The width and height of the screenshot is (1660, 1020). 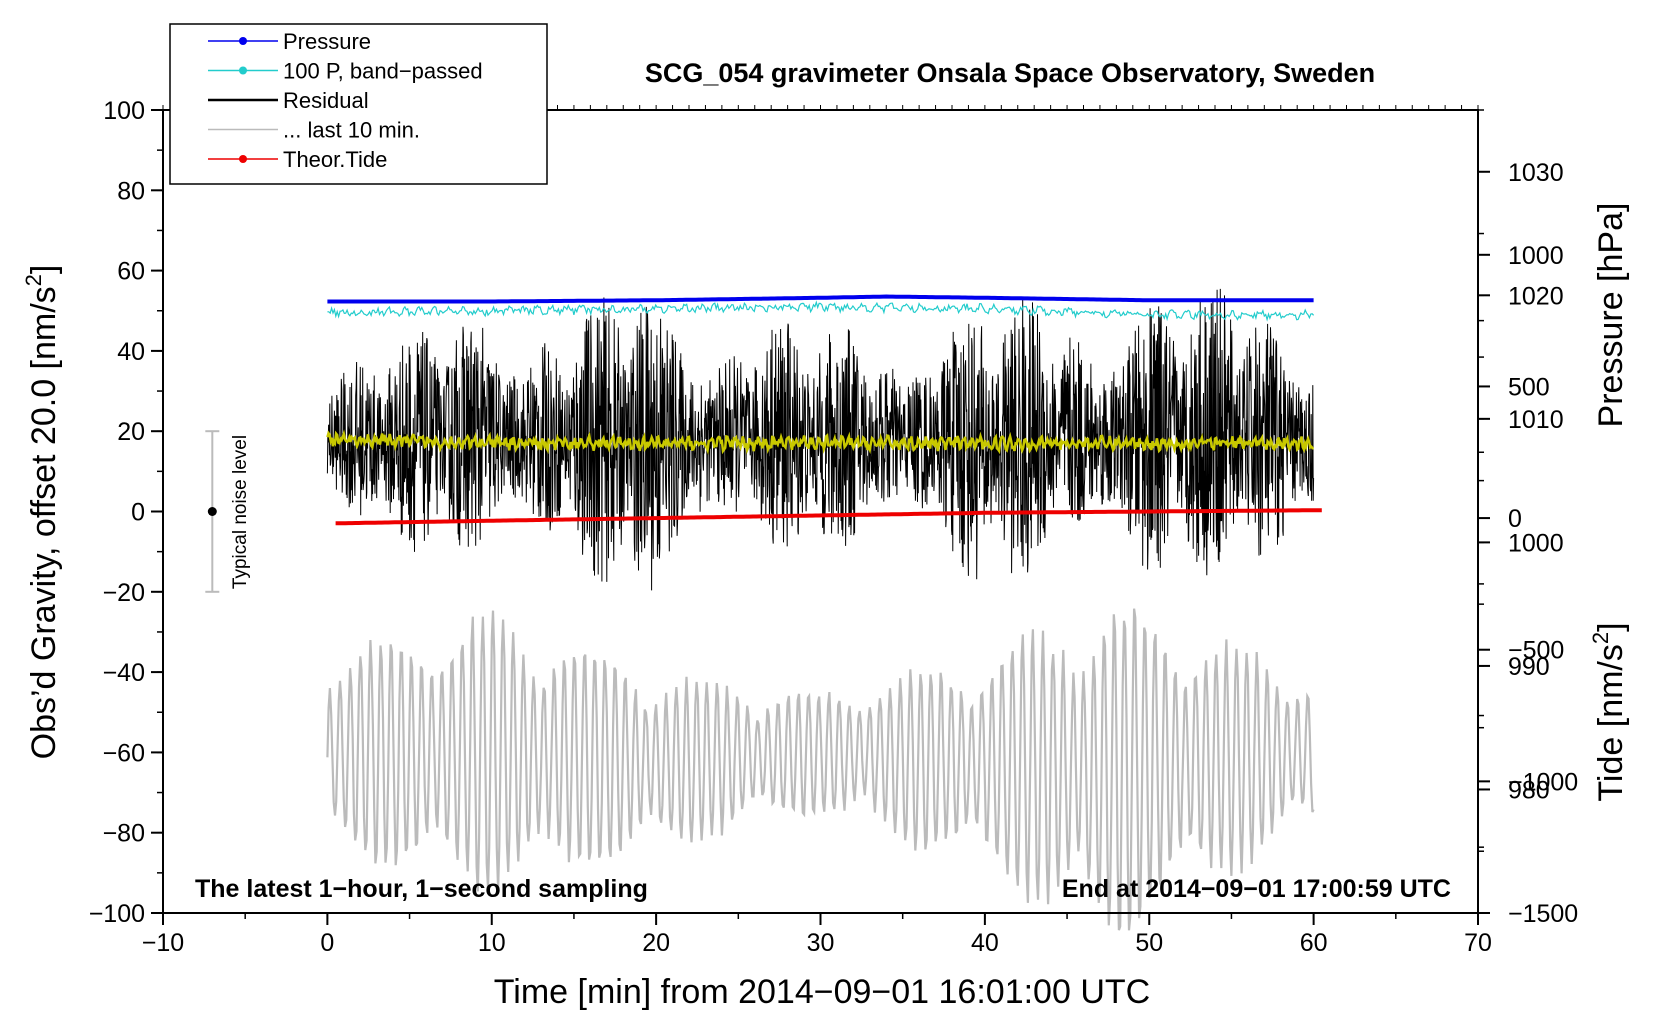 What do you see at coordinates (327, 41) in the screenshot?
I see `legend-label: Pressure` at bounding box center [327, 41].